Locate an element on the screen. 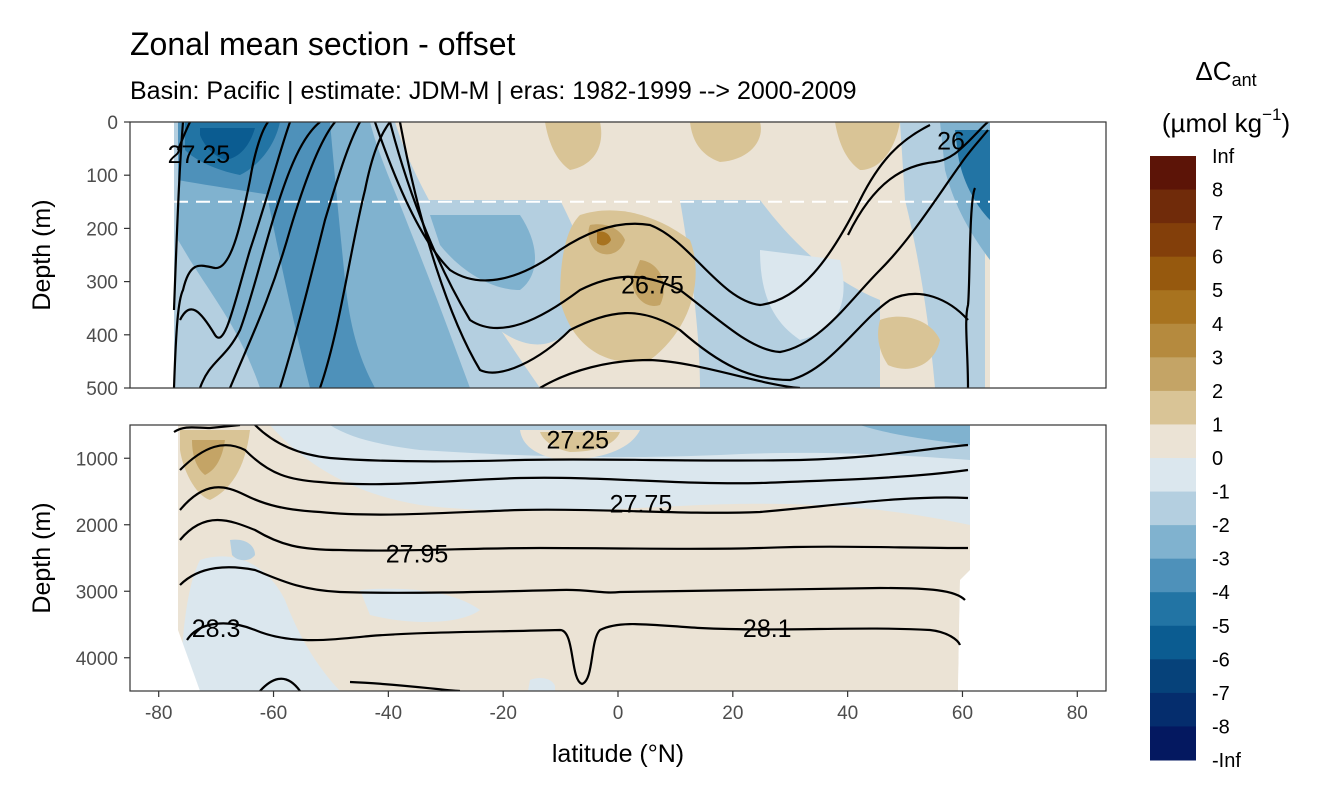 The image size is (1344, 806). y-tick-label: 100 is located at coordinates (102, 176).